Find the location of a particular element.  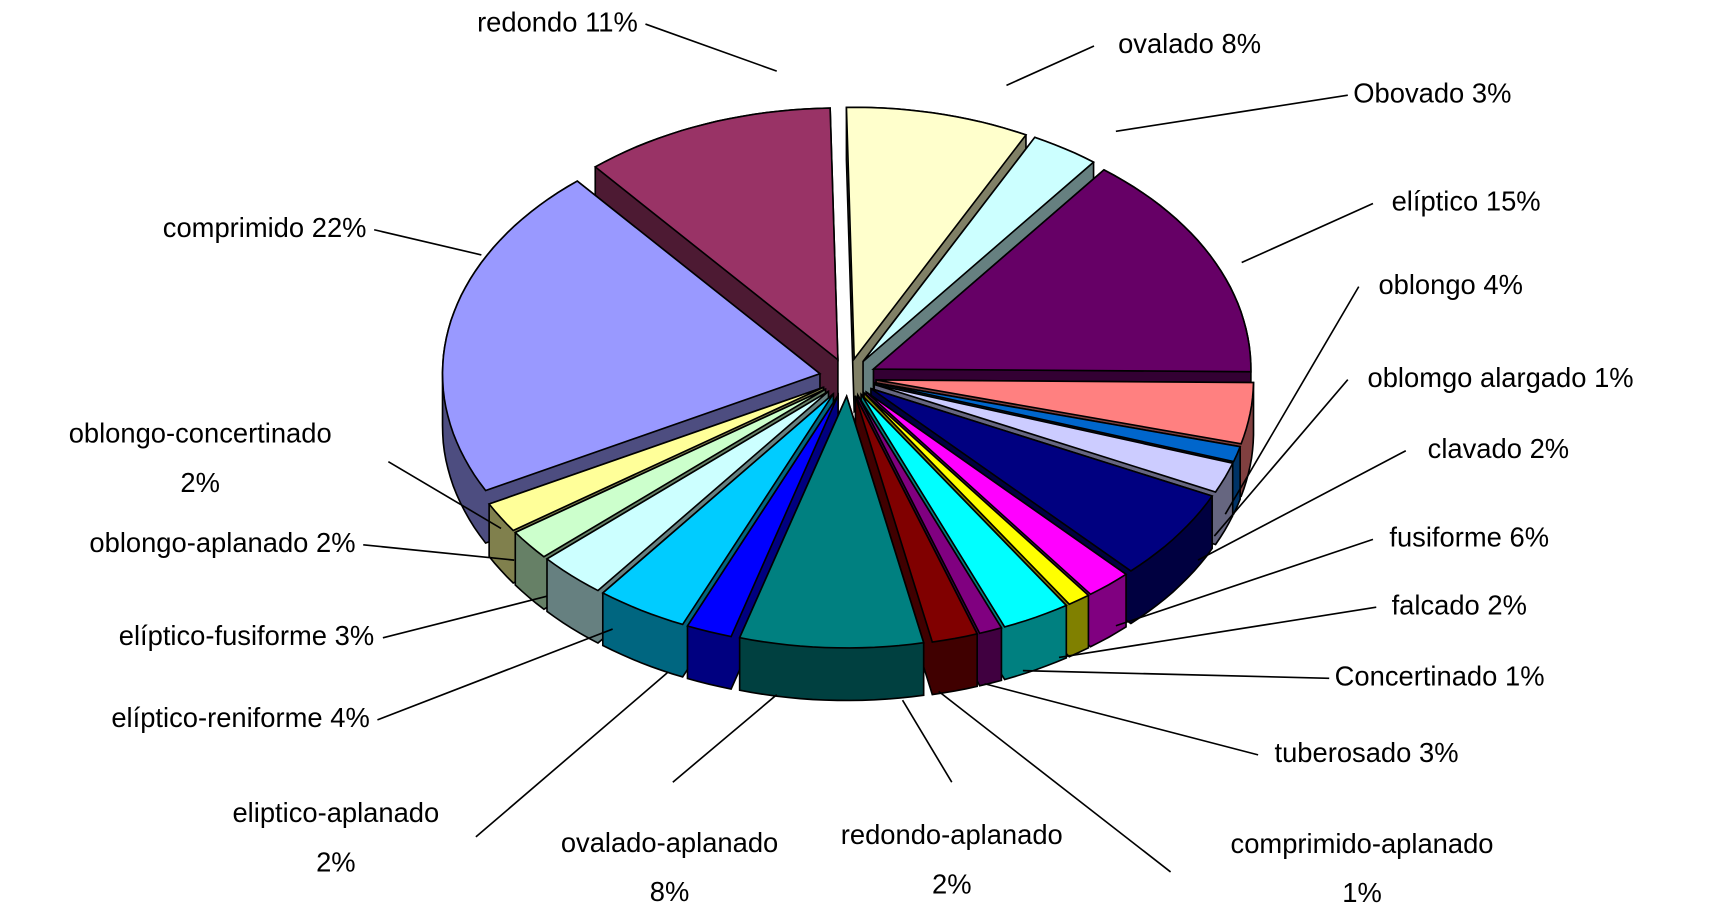

slice-label: Obovado is located at coordinates (1408, 92).